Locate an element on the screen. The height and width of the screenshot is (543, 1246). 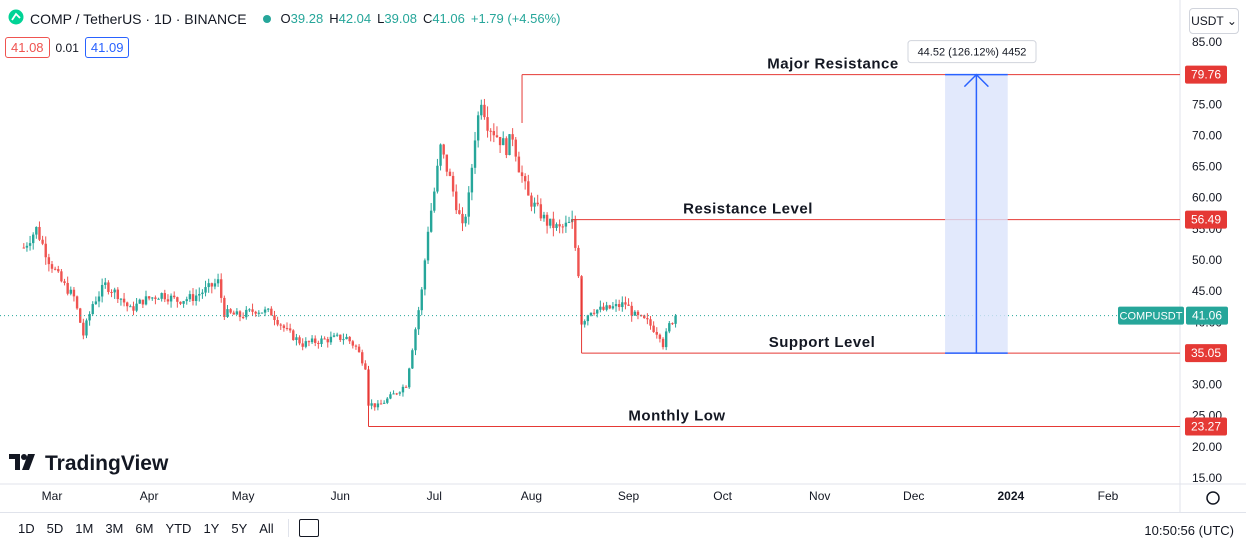
x-tick-label: Dec is located at coordinates (913, 496).